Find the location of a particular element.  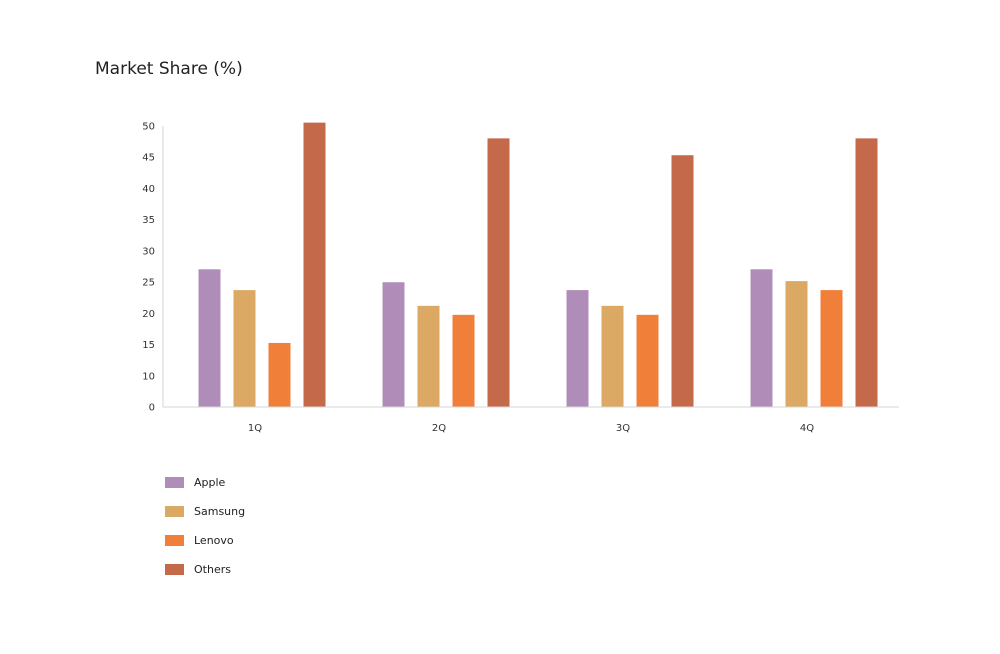

legend-label: Others is located at coordinates (212, 569).